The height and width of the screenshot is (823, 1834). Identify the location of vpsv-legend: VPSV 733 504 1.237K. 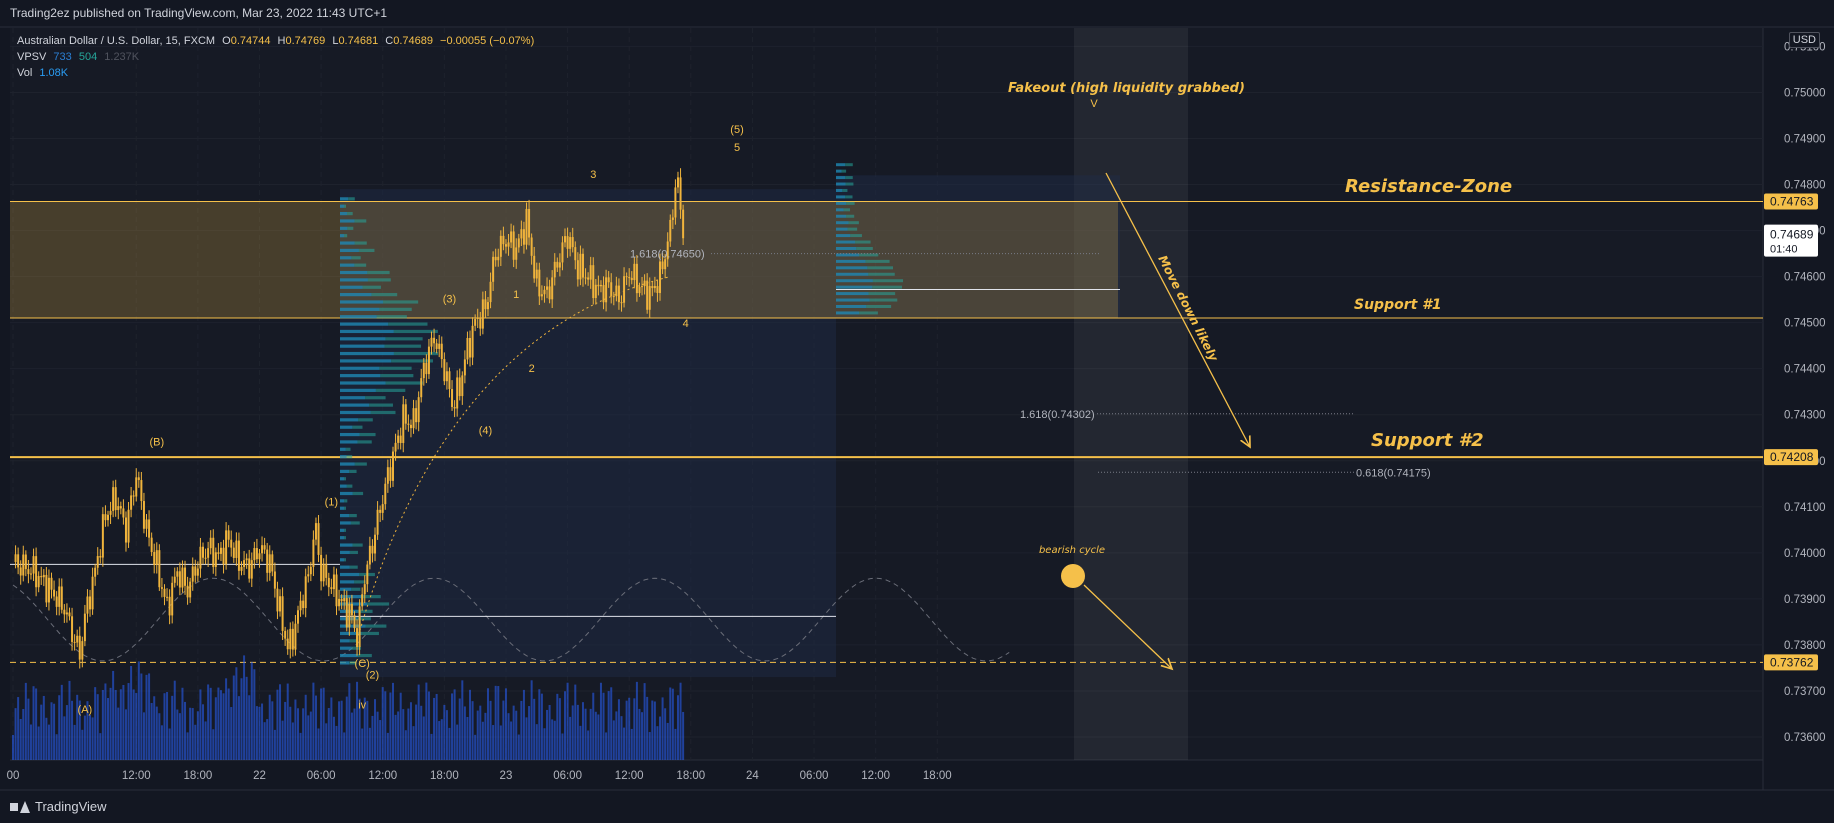
(78, 57).